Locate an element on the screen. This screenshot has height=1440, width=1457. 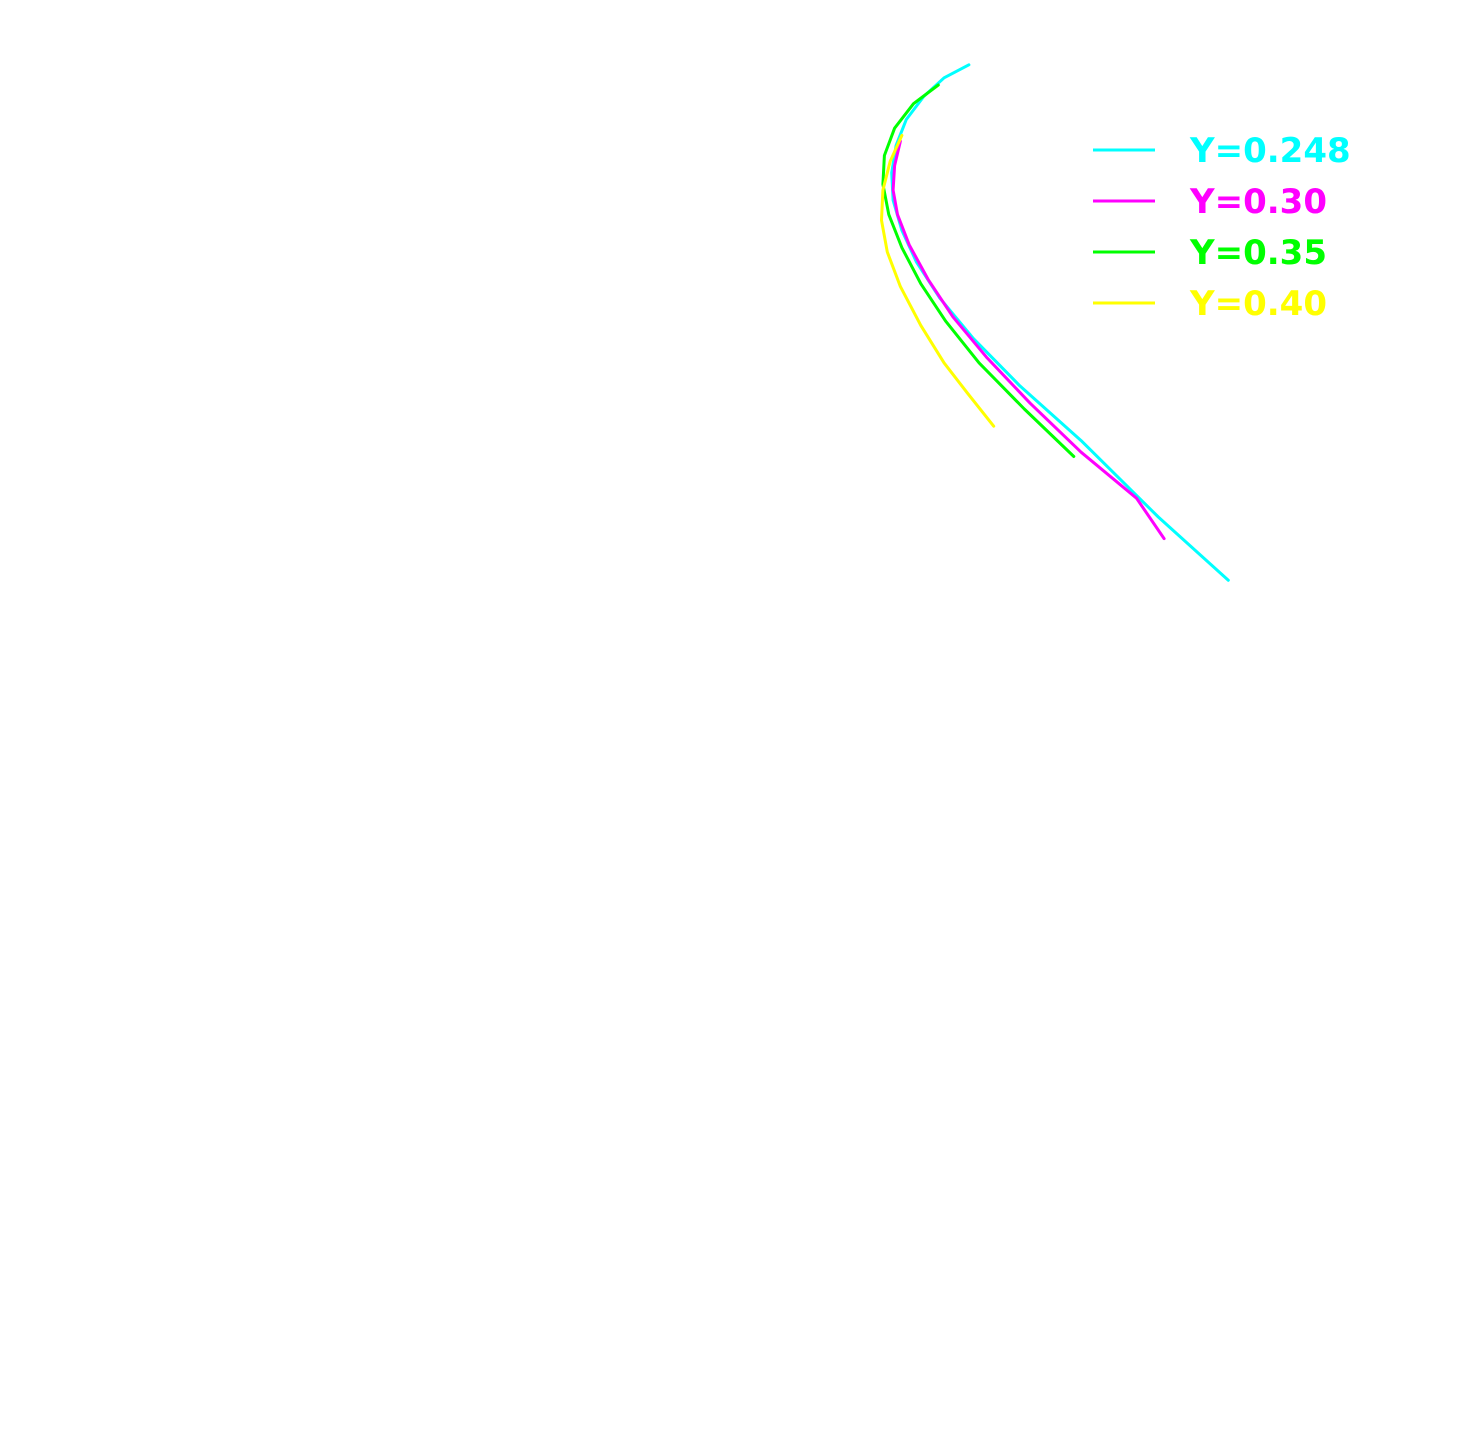
legend-label-2: Y=0.30 is located at coordinates (1258, 202).